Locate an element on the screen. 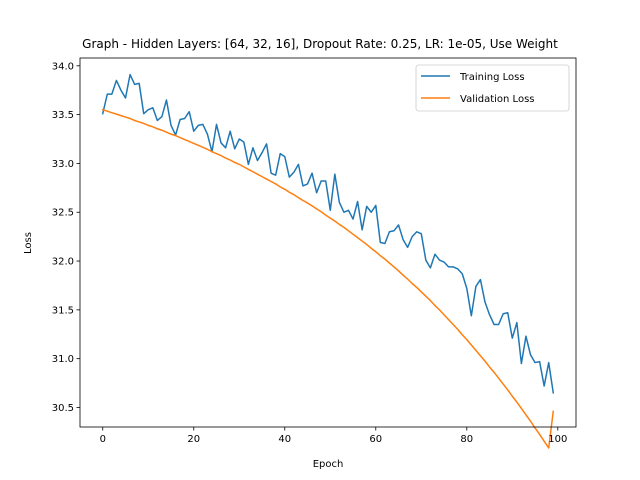 Image resolution: width=640 pixels, height=480 pixels. x-tick-label: 20 is located at coordinates (193, 439).